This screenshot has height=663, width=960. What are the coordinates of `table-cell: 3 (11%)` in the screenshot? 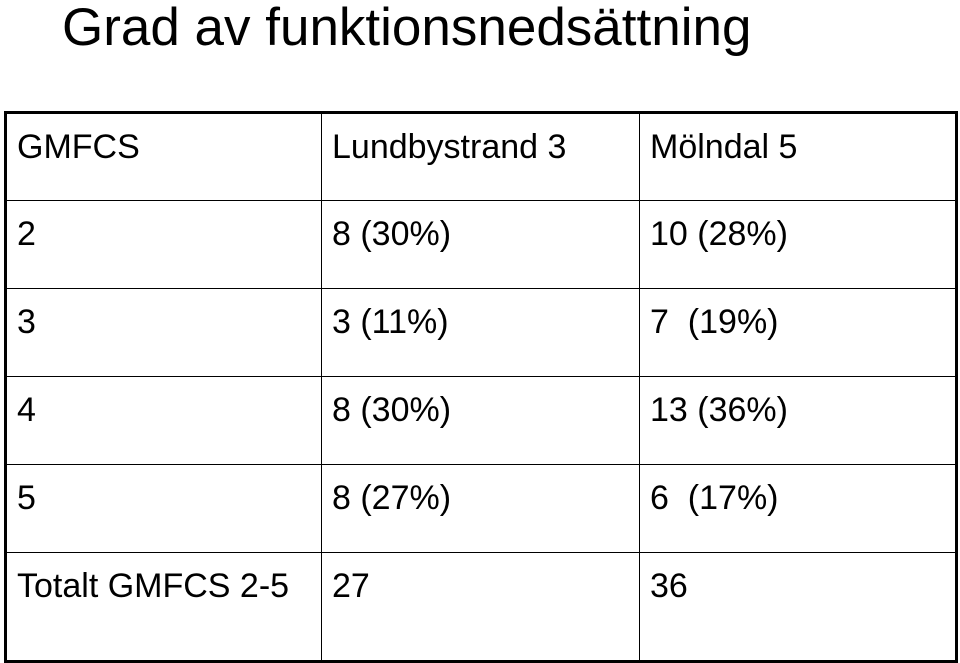 It's located at (480, 332).